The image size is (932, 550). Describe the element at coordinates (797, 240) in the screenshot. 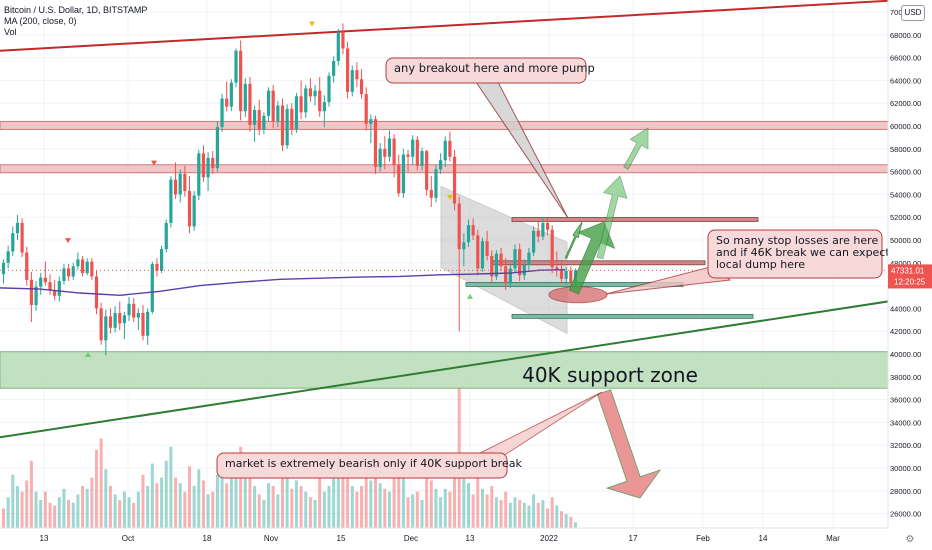

I see `stop-loss-callout-text: So many stop losses are here` at that location.